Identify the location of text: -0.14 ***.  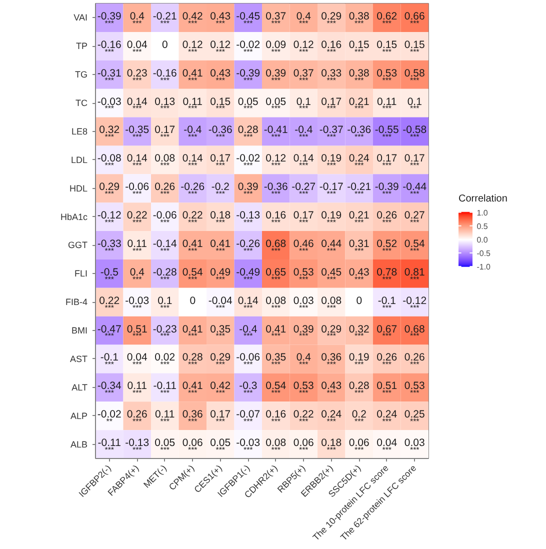
(164, 247).